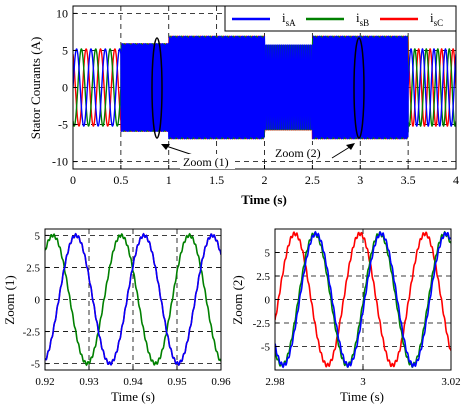 The image size is (464, 406). Describe the element at coordinates (216, 180) in the screenshot. I see `x-tick-label: 1.5` at that location.